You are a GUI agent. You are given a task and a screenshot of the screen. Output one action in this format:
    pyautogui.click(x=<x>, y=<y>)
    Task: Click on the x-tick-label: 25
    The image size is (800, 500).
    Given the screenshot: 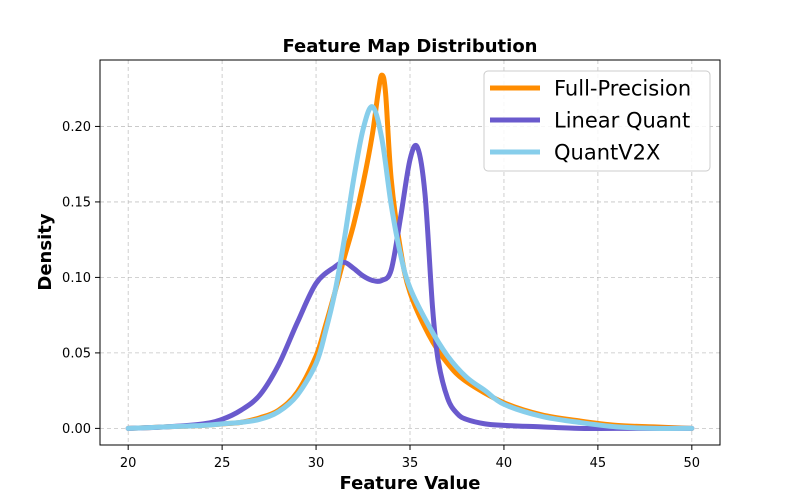 What is the action you would take?
    pyautogui.click(x=222, y=463)
    